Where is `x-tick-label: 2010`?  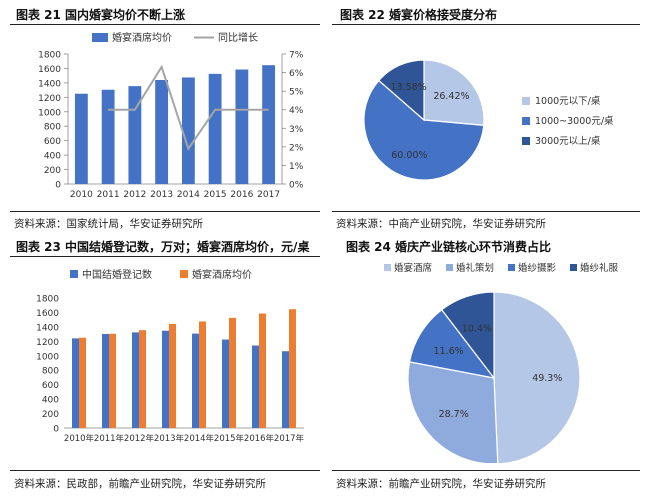 x-tick-label: 2010 is located at coordinates (81, 195).